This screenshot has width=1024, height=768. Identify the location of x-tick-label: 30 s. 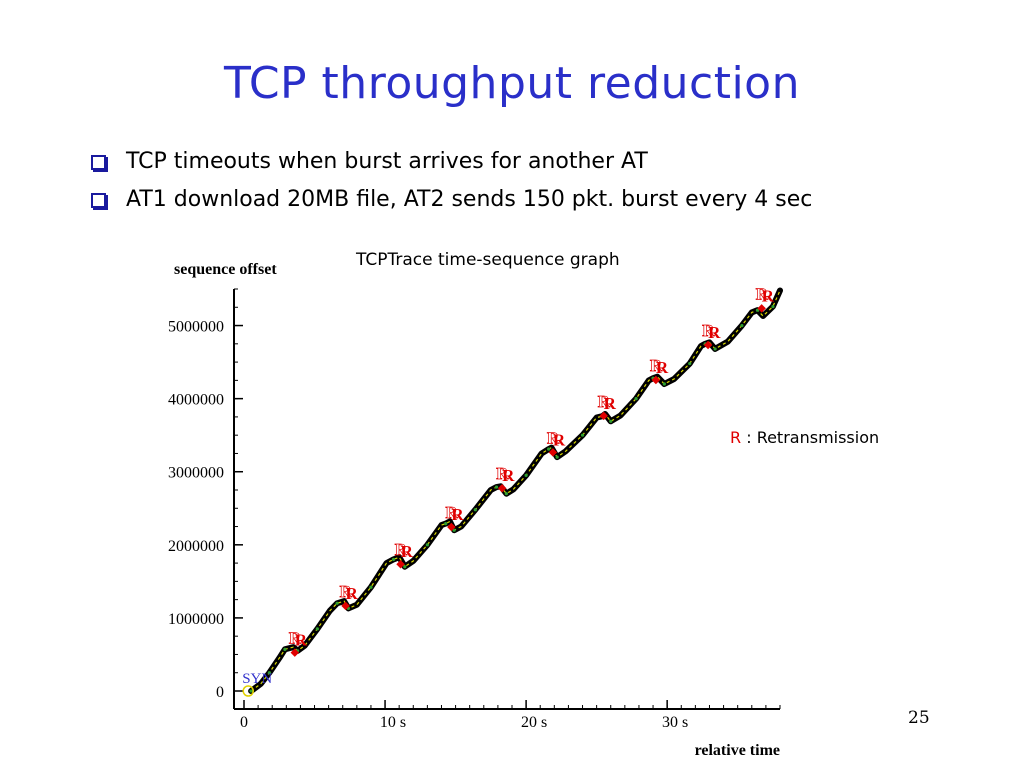
(675, 722).